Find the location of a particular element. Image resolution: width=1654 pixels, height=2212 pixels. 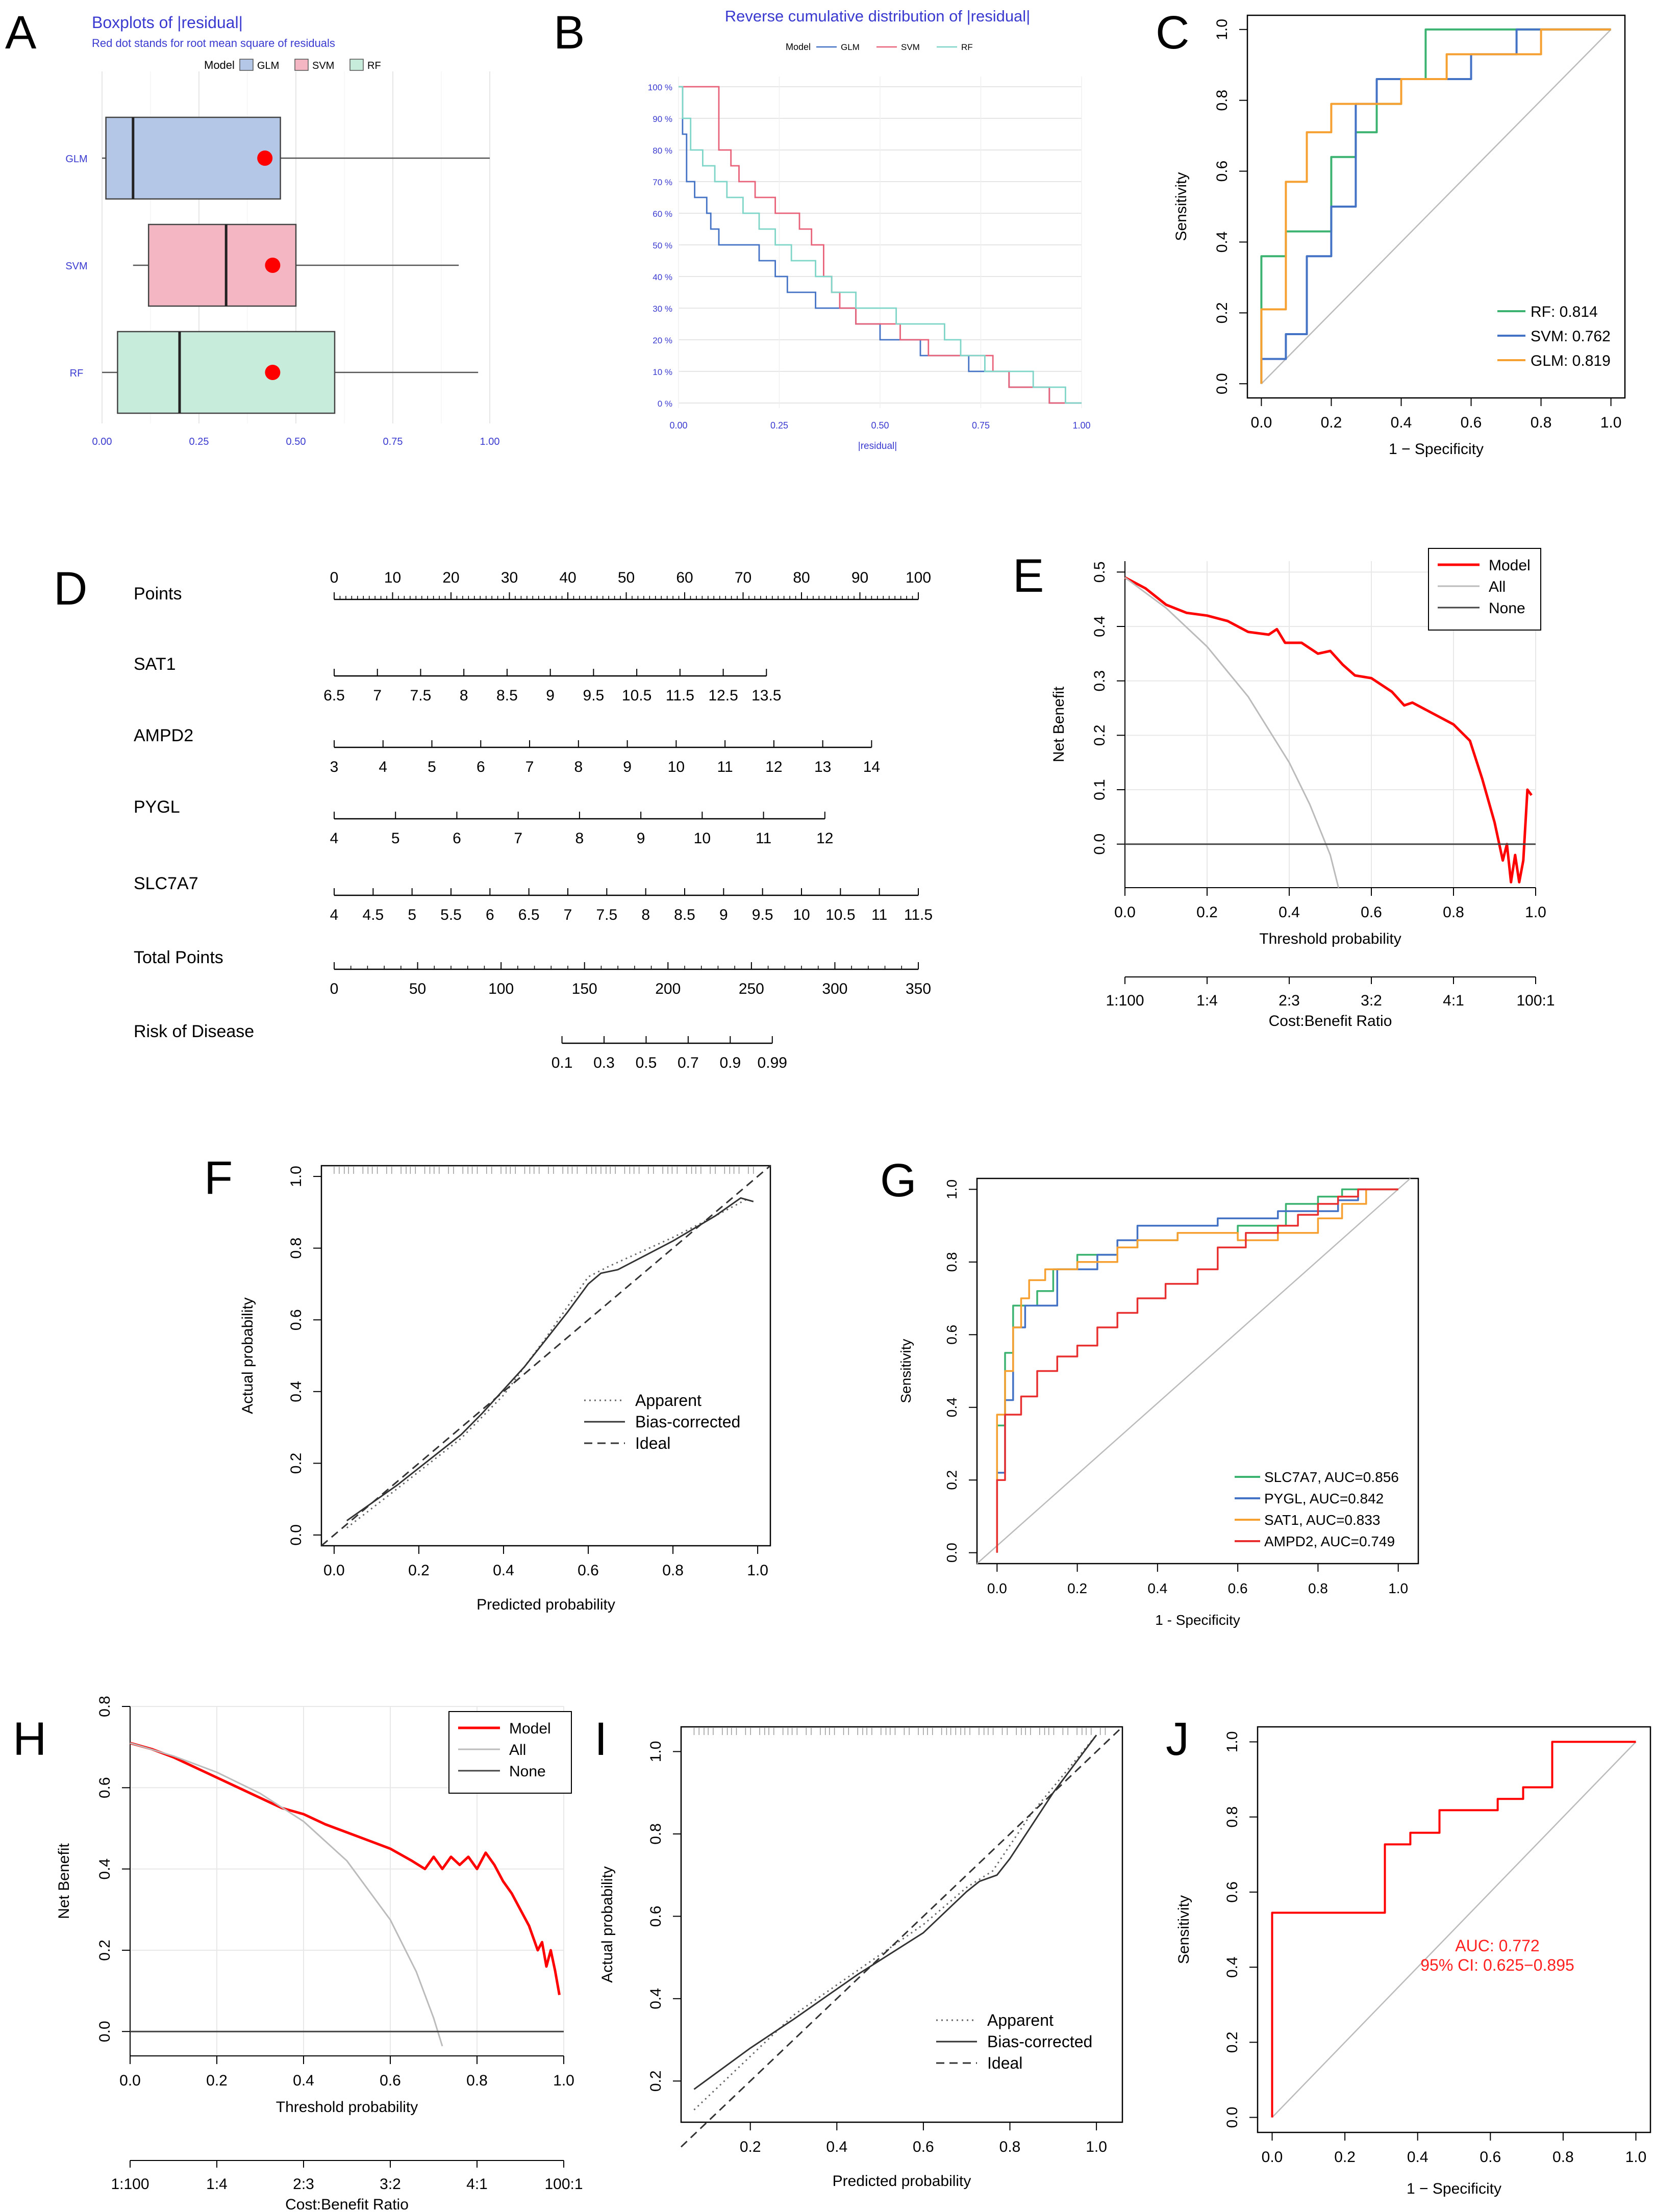

calibration-apparent is located at coordinates (548, 1363).